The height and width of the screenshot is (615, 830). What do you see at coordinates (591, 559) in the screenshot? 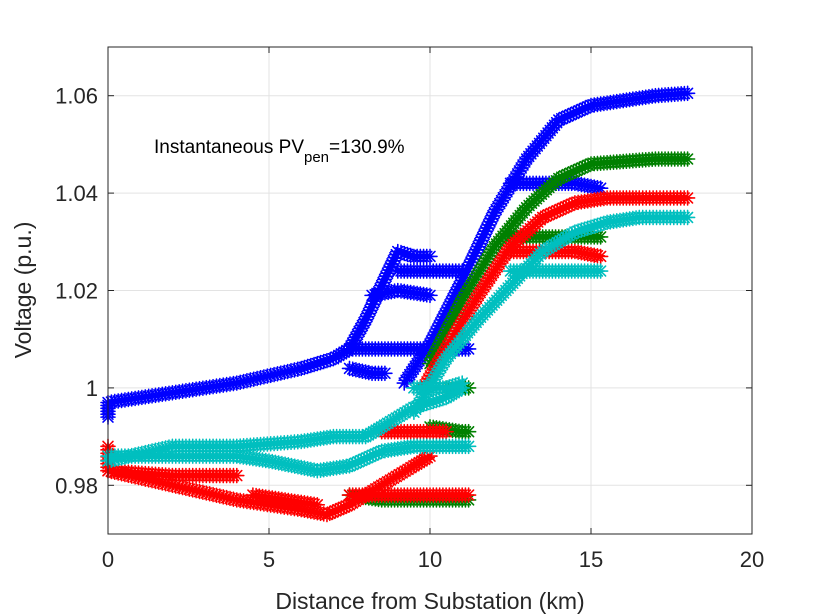
I see `x-tick-label: 15` at bounding box center [591, 559].